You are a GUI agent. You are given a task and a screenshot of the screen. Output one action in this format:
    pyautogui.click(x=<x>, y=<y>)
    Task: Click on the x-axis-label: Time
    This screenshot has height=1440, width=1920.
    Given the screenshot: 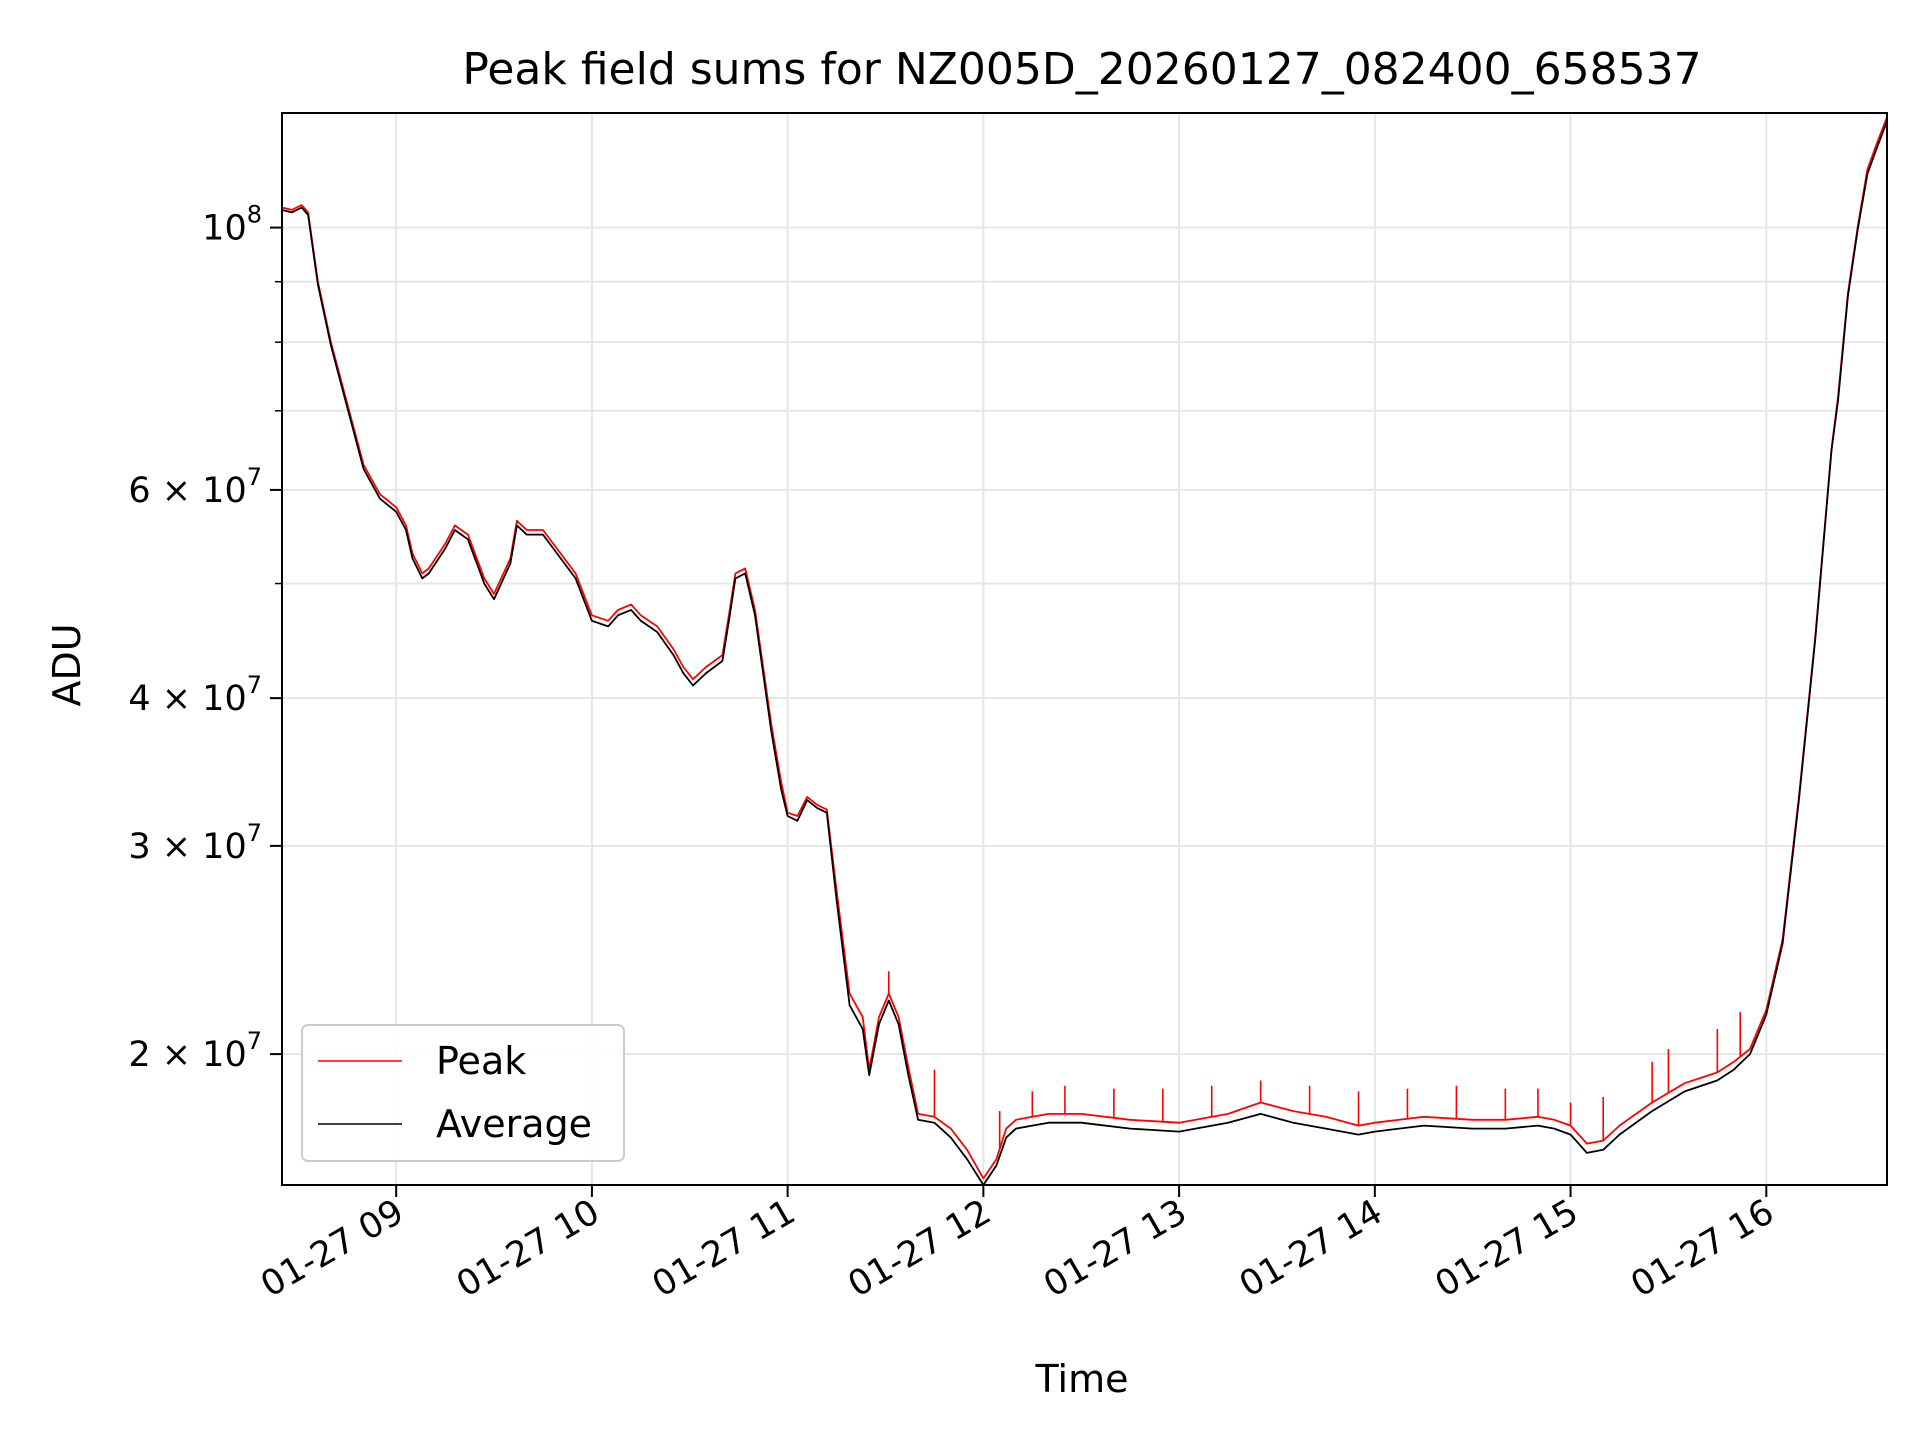 What is the action you would take?
    pyautogui.click(x=1082, y=1379)
    